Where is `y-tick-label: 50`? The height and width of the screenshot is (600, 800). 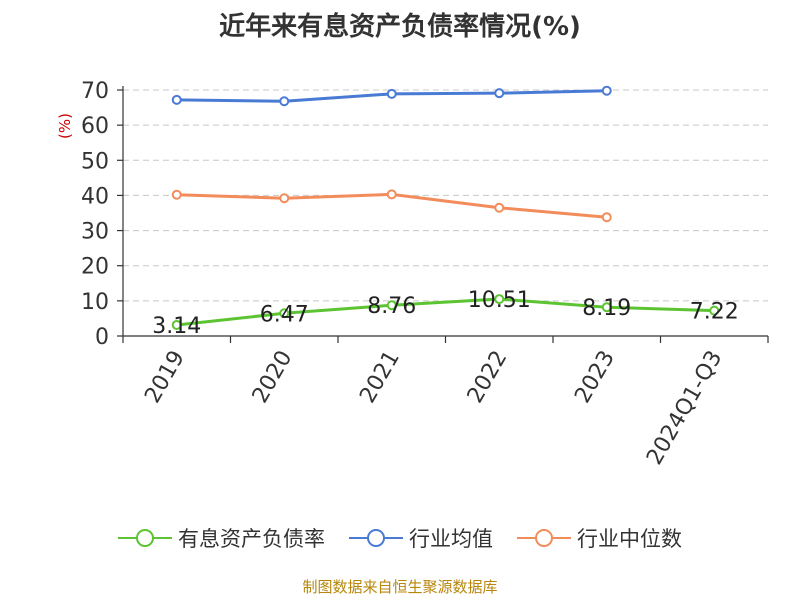
y-tick-label: 50 is located at coordinates (95, 161).